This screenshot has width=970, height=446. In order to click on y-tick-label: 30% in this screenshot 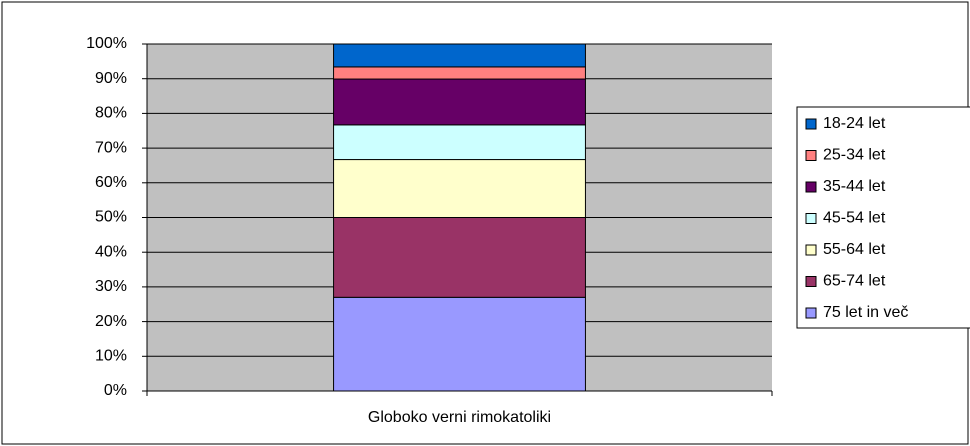, I will do `click(111, 286)`.